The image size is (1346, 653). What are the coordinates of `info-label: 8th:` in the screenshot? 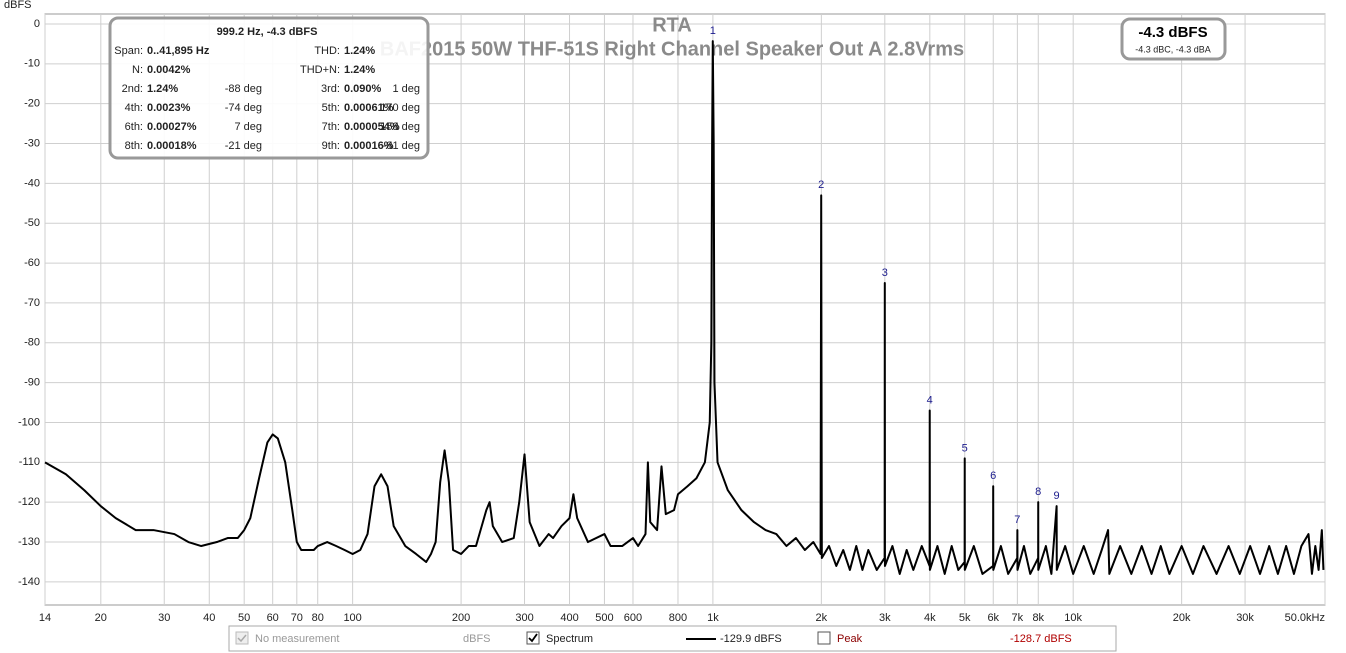 It's located at (134, 146).